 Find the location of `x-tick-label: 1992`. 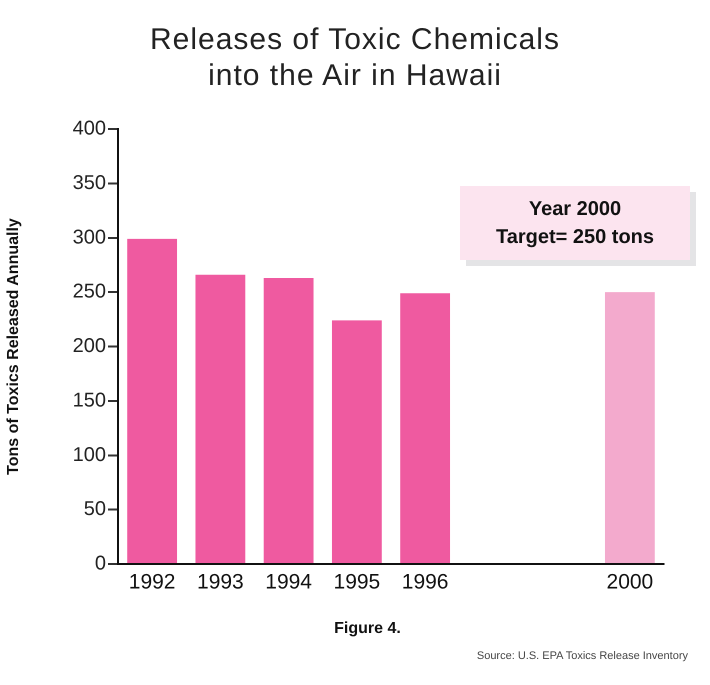

x-tick-label: 1992 is located at coordinates (152, 582).